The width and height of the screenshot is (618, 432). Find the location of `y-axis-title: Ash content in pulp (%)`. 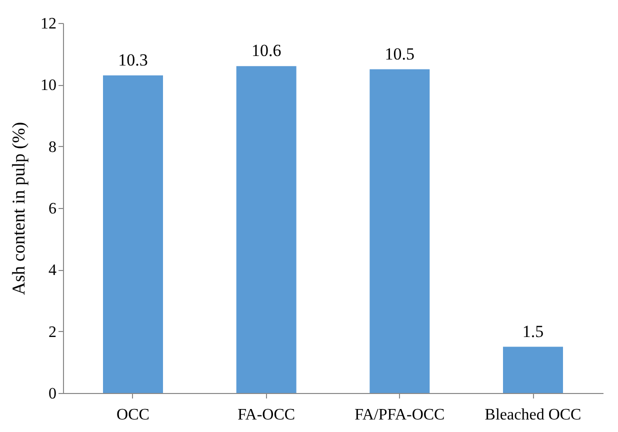

y-axis-title: Ash content in pulp (%) is located at coordinates (18, 208).